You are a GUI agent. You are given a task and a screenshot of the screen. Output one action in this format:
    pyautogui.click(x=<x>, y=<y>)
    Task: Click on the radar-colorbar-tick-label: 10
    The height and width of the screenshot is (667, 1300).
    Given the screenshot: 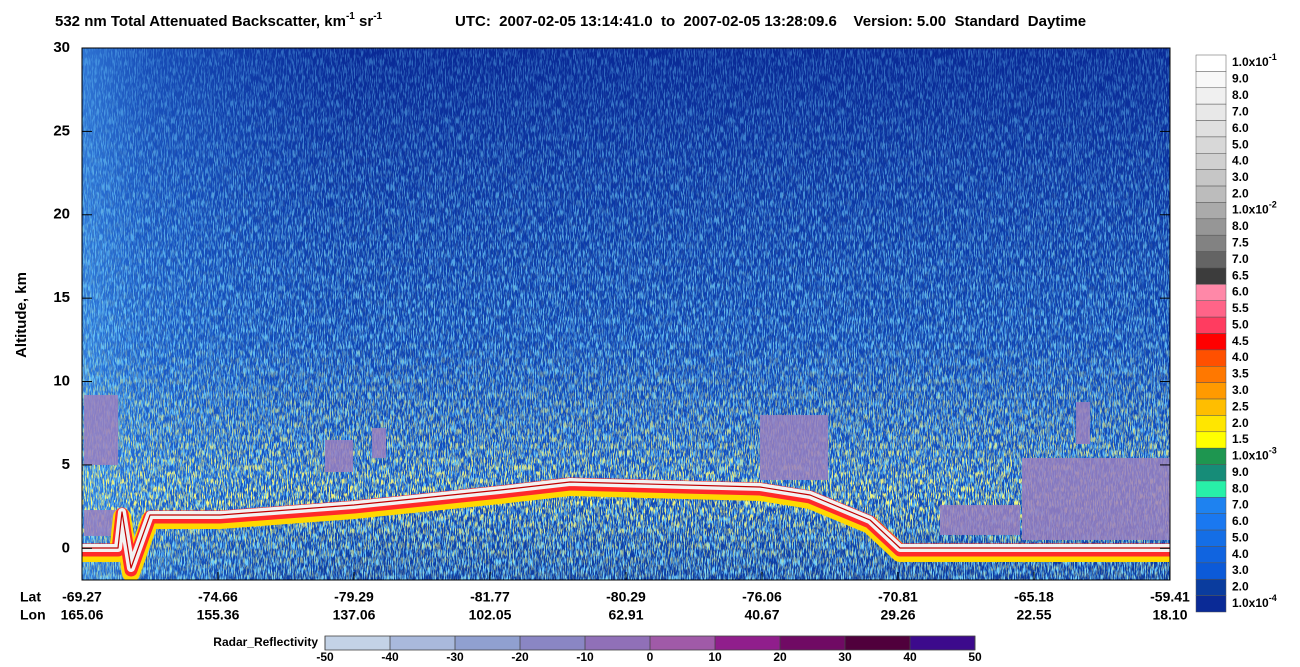 What is the action you would take?
    pyautogui.click(x=715, y=657)
    